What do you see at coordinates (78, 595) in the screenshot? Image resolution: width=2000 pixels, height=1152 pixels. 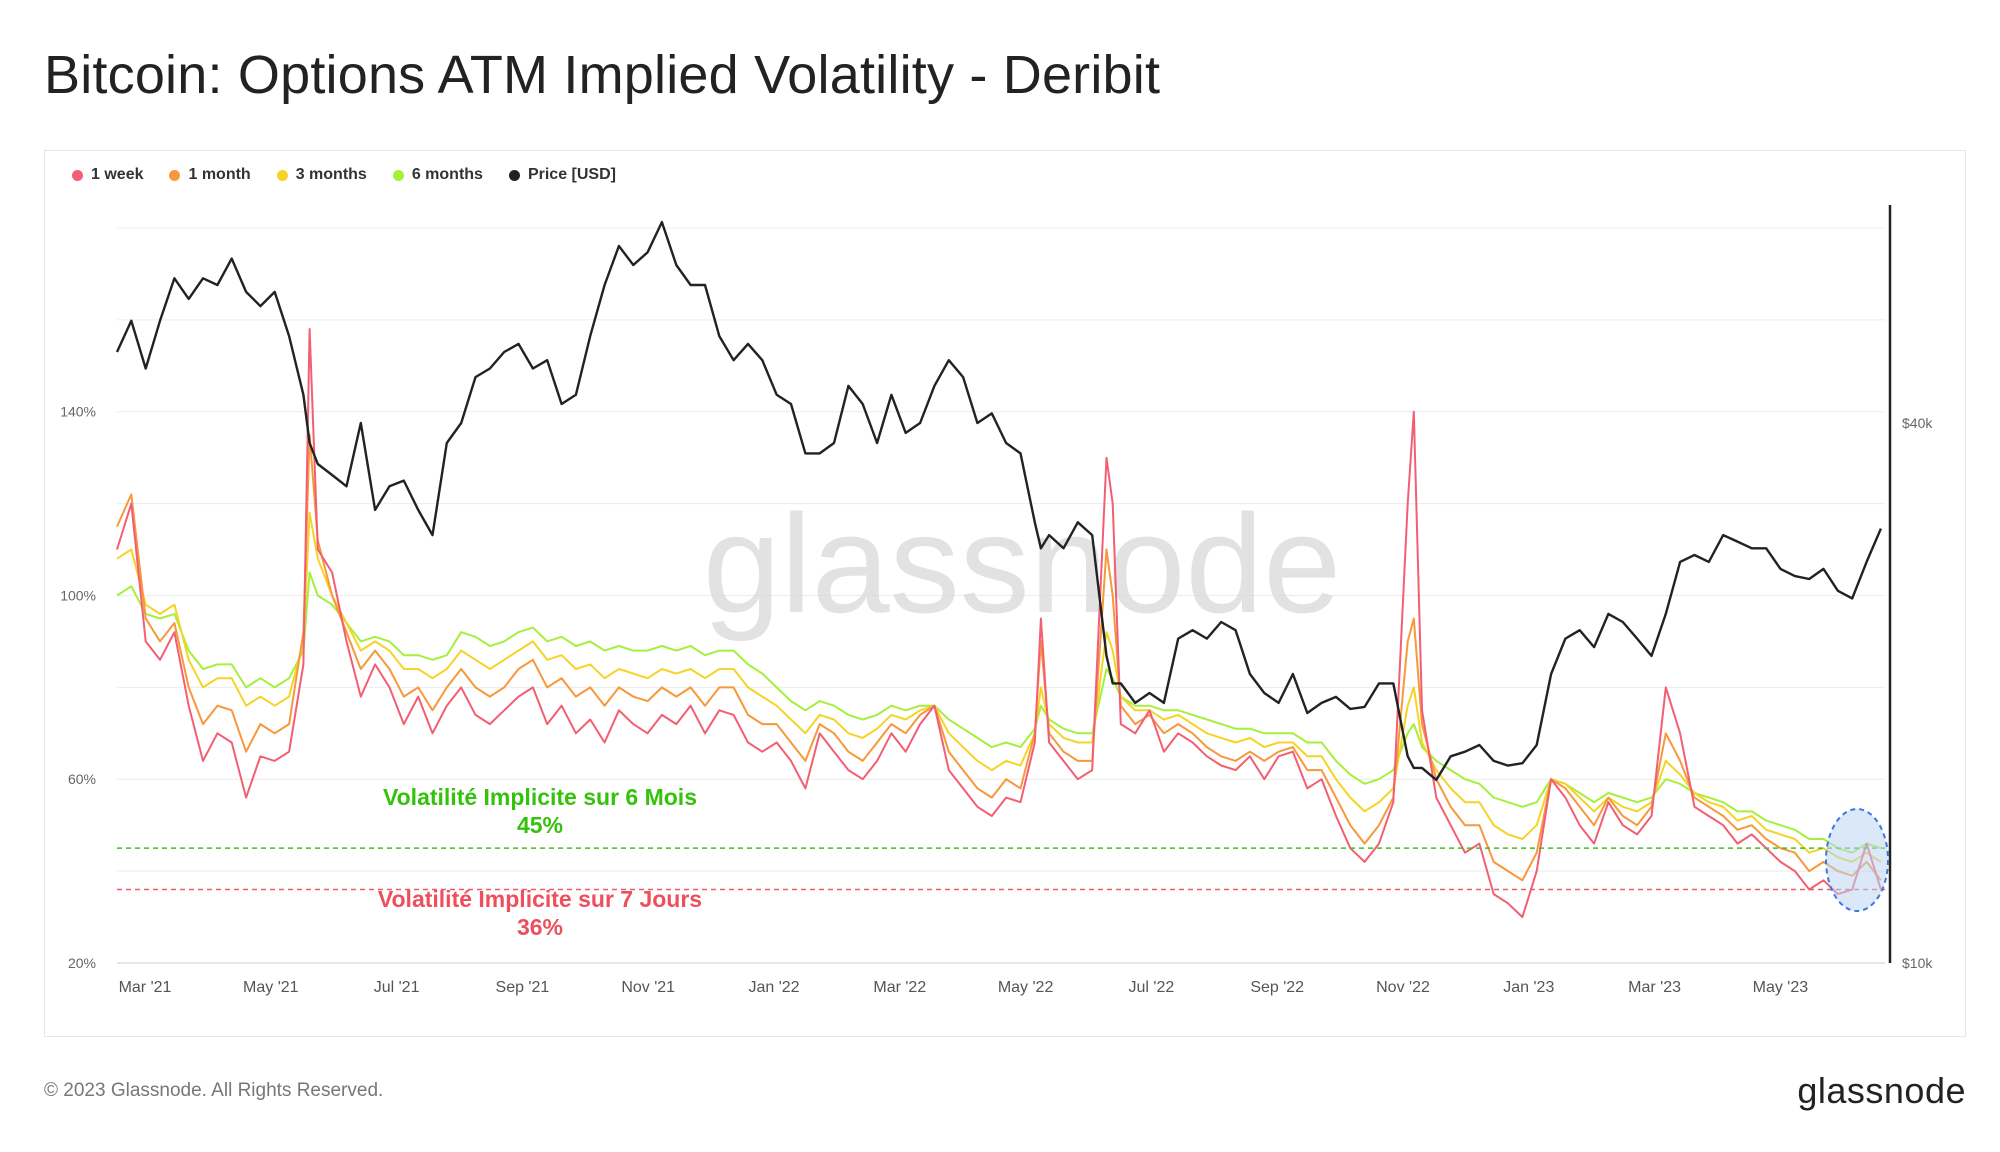 I see `y-left-tick-label: 100%` at bounding box center [78, 595].